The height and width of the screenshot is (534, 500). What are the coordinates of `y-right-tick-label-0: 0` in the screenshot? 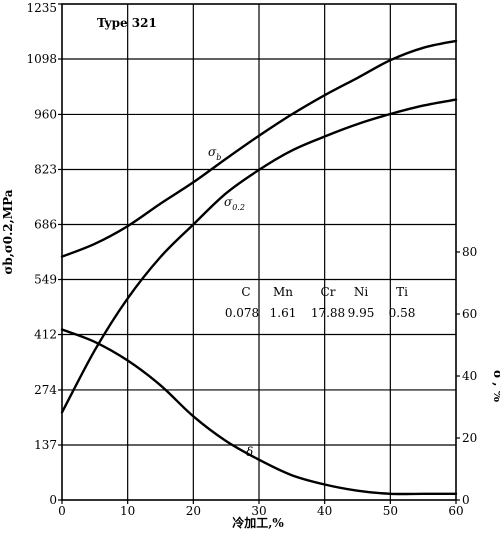 It's located at (466, 500).